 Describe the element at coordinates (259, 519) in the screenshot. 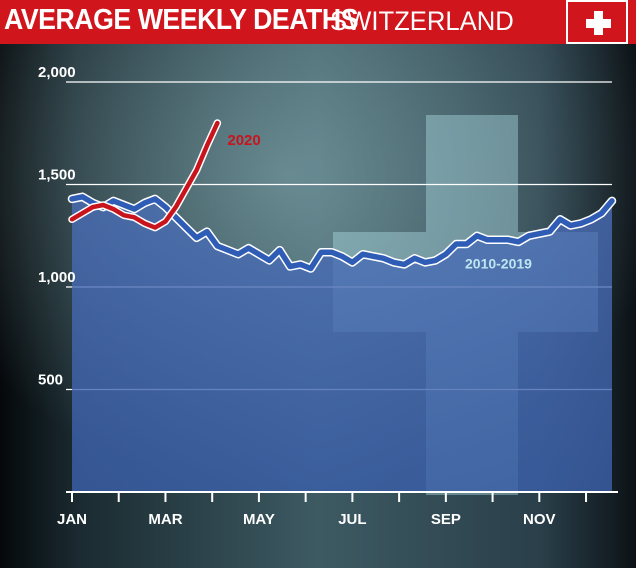

I see `x-tick-label: MAY` at that location.